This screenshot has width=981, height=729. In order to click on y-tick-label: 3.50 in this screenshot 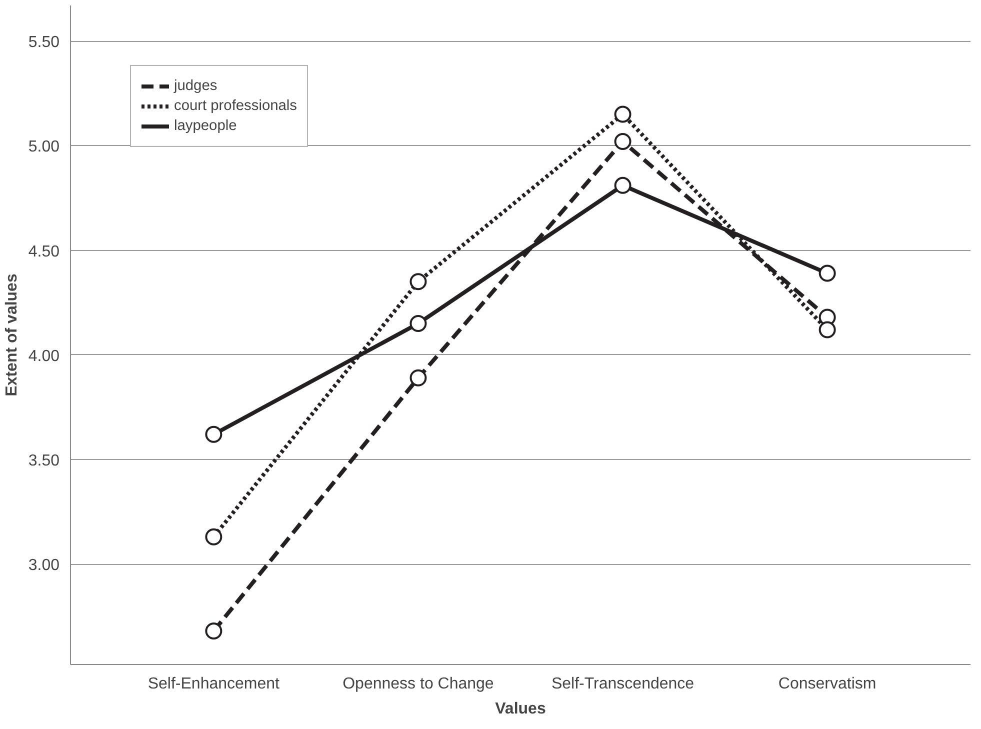, I will do `click(44, 461)`.